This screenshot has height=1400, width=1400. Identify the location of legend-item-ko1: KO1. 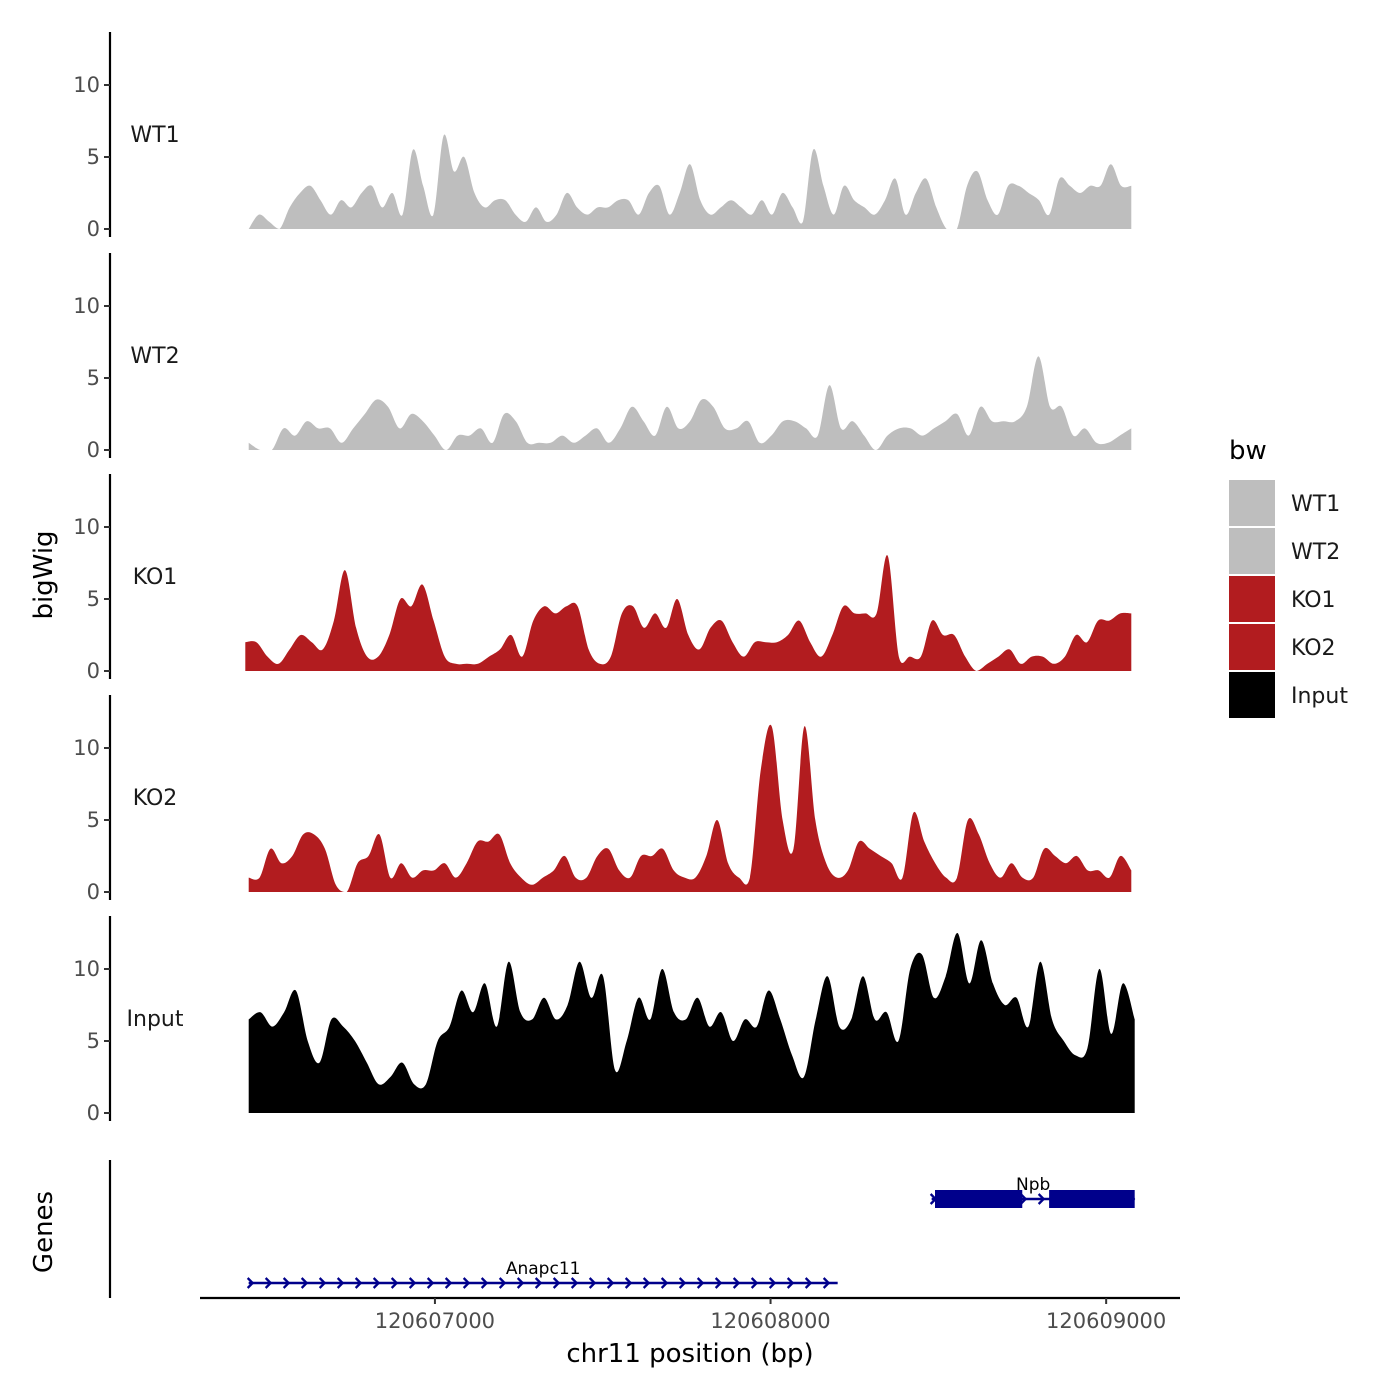
(1282, 599).